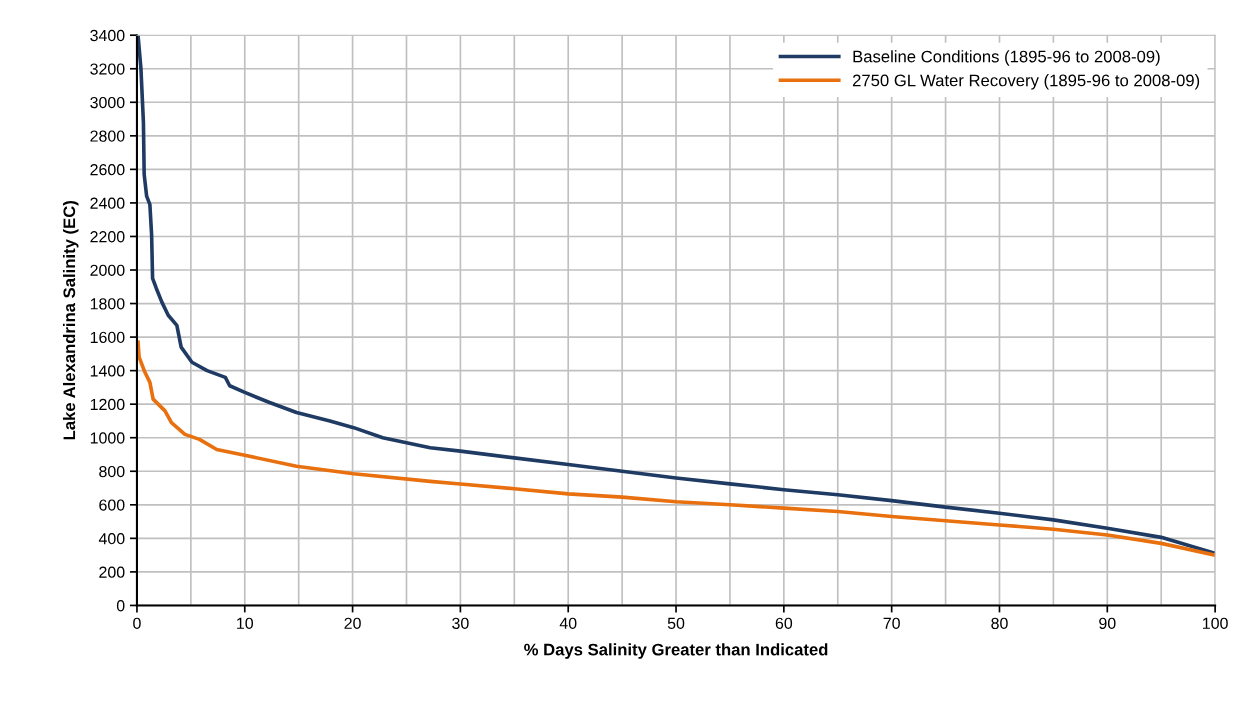 The height and width of the screenshot is (704, 1245). What do you see at coordinates (784, 623) in the screenshot?
I see `x-tick-label: 60` at bounding box center [784, 623].